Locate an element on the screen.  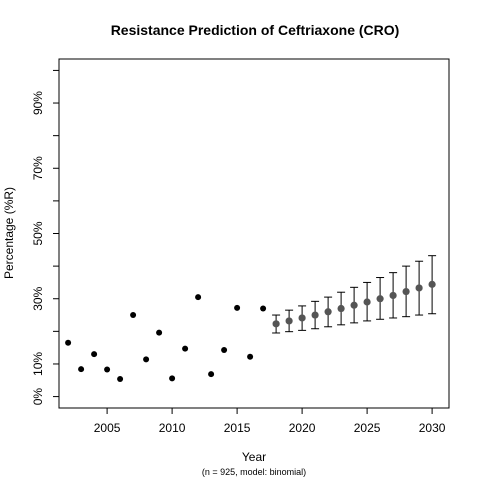
y-tick-label: 70% is located at coordinates (38, 168).